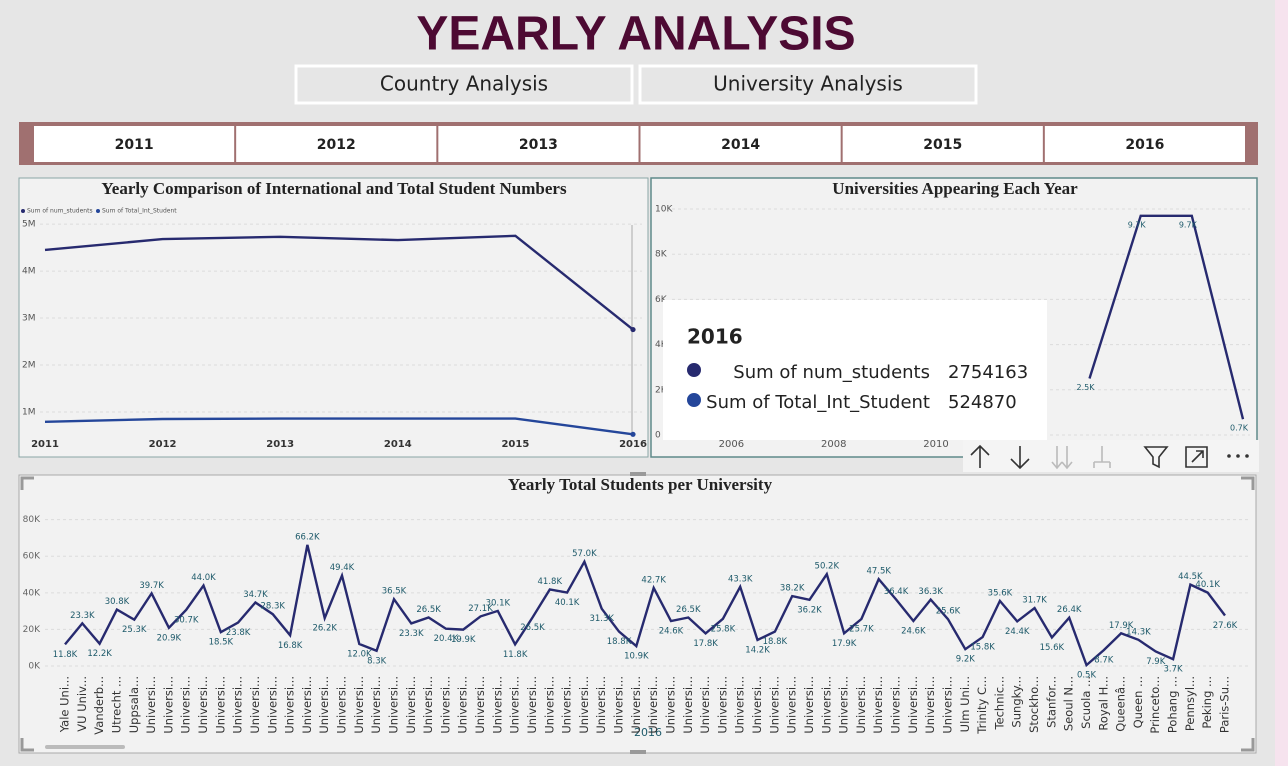 This screenshot has width=1288, height=766. I want to click on data-label: 23.3K, so click(82, 616).